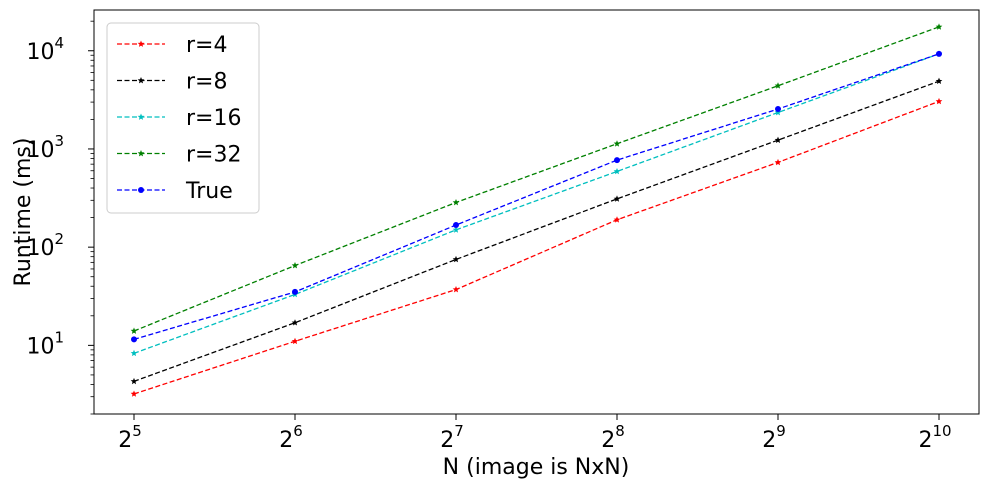  What do you see at coordinates (175, 191) in the screenshot?
I see `legend-entry: True` at bounding box center [175, 191].